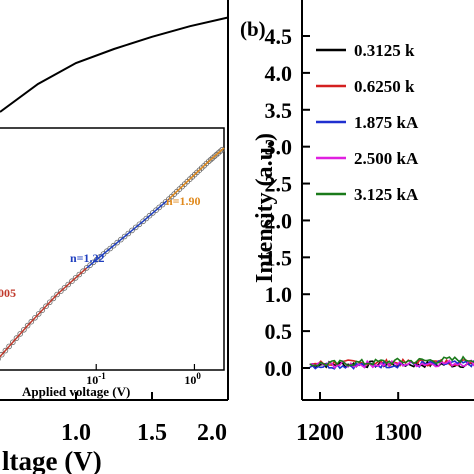 Image resolution: width=474 pixels, height=474 pixels. I want to click on panel-b-y-tick-label: 3.5, so click(279, 110).